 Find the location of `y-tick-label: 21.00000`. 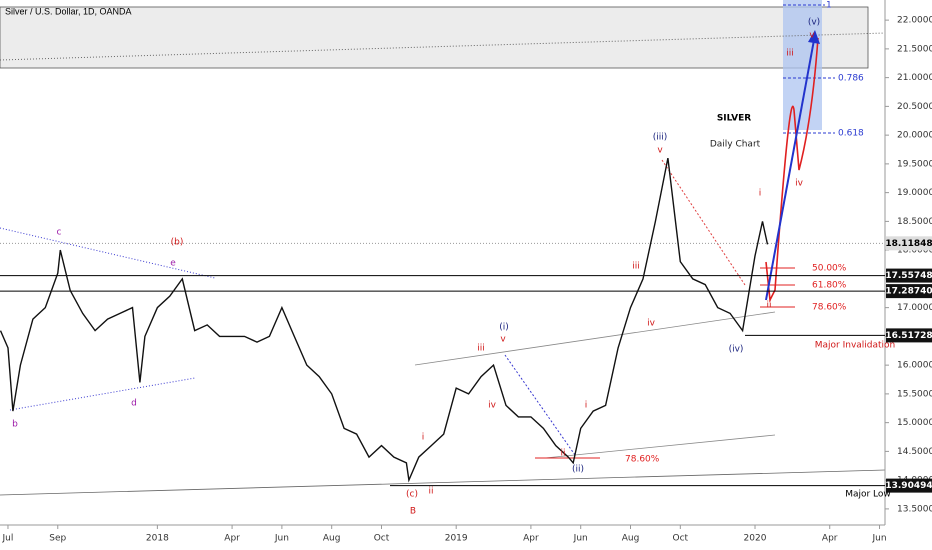

y-tick-label: 21.00000 is located at coordinates (914, 78).